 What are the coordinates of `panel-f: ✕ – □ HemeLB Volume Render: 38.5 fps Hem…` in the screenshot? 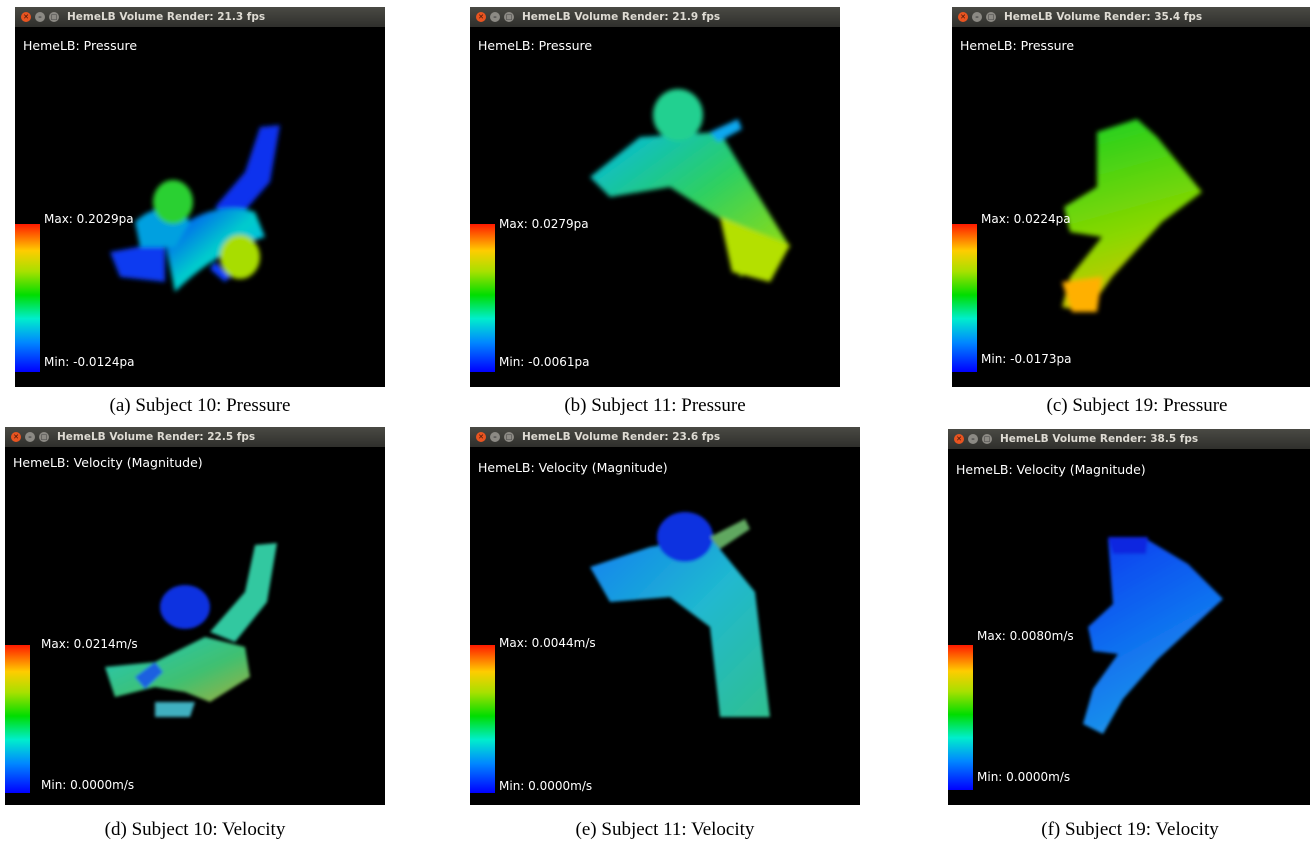 It's located at (1129, 634).